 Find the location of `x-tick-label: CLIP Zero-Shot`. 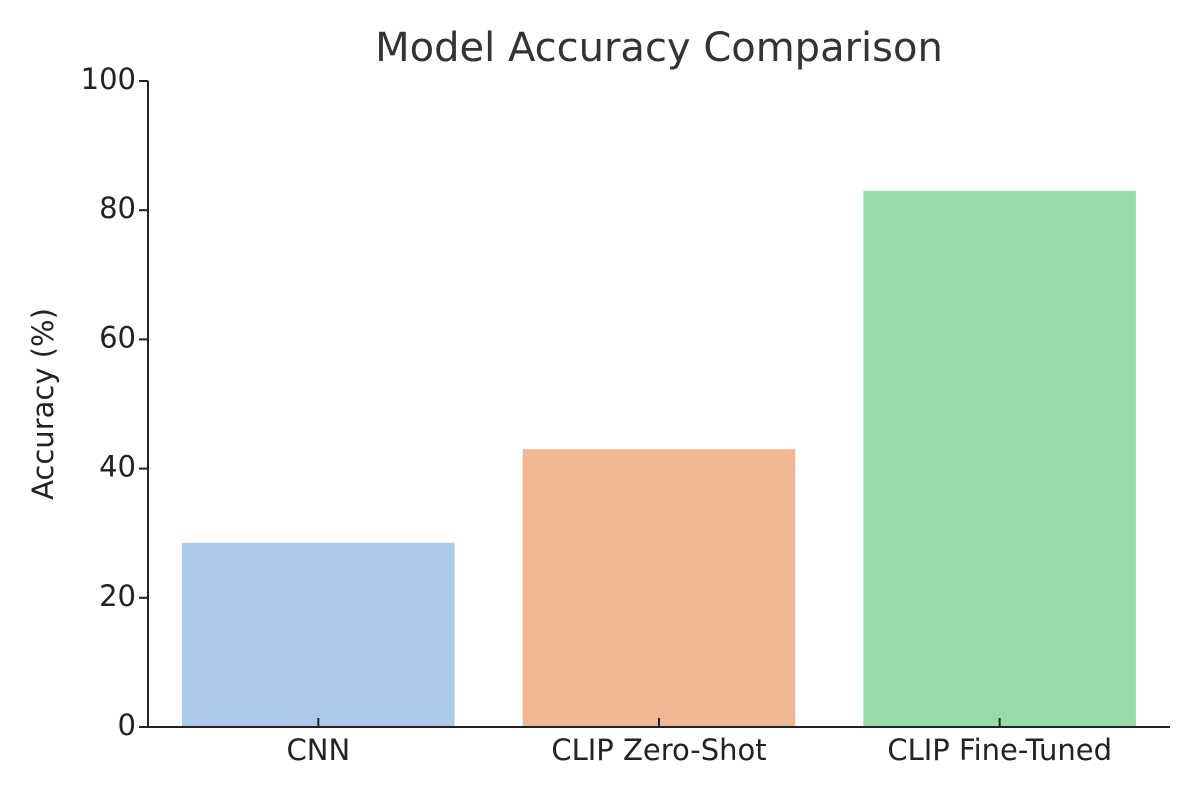

x-tick-label: CLIP Zero-Shot is located at coordinates (658, 750).